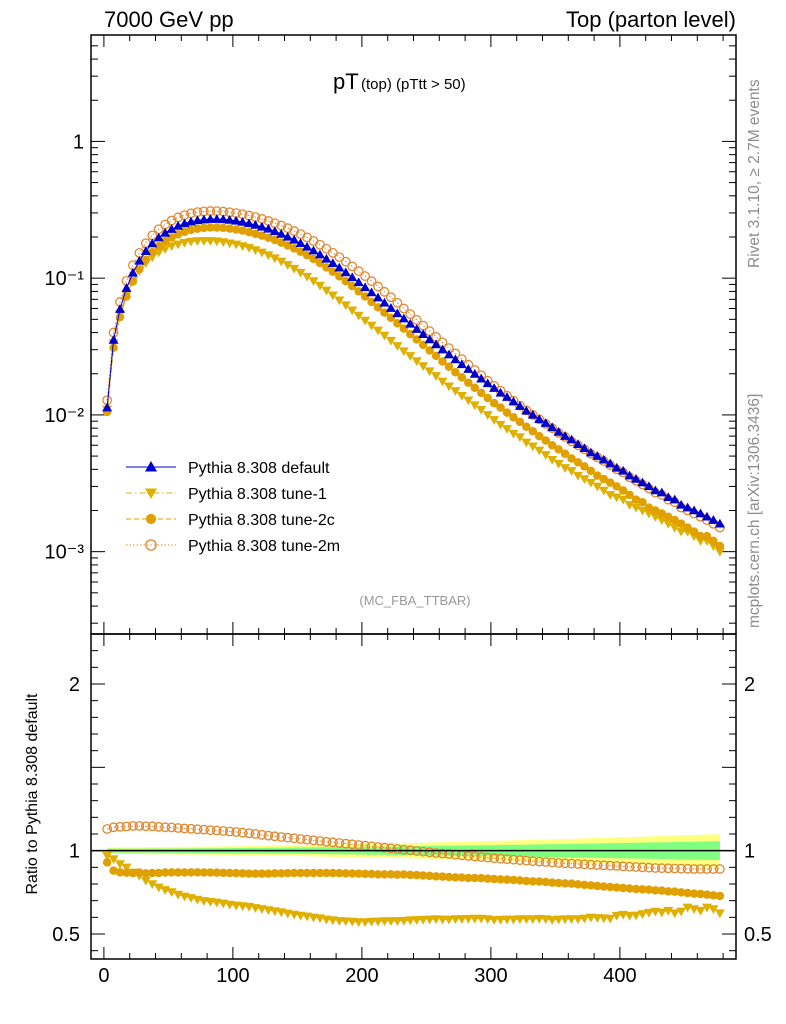 The height and width of the screenshot is (1024, 786). Describe the element at coordinates (754, 173) in the screenshot. I see `rivet-version-label: Rivet 3.1.10, ≥ 2.7M events` at that location.